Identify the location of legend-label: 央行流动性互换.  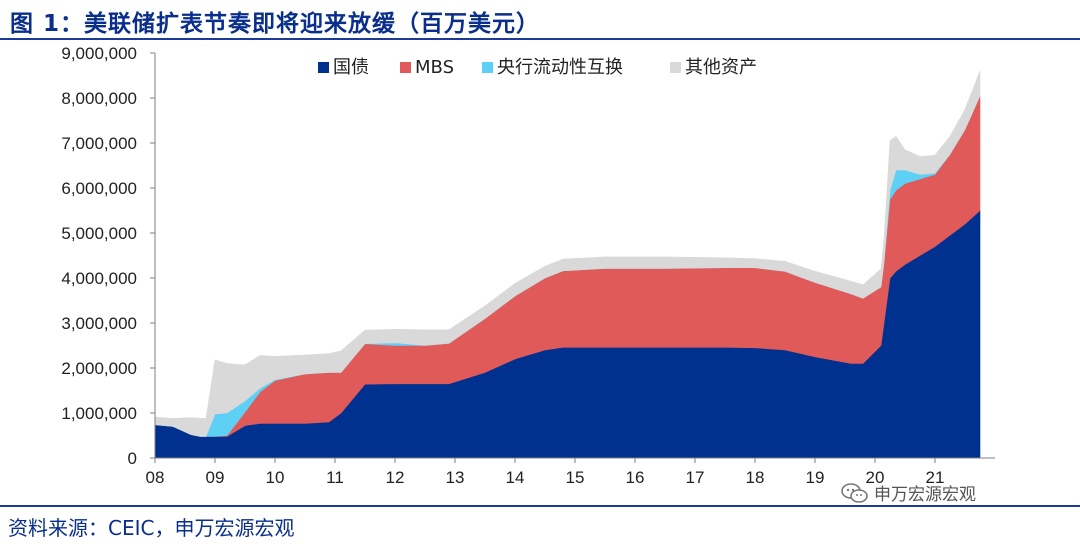
(560, 67).